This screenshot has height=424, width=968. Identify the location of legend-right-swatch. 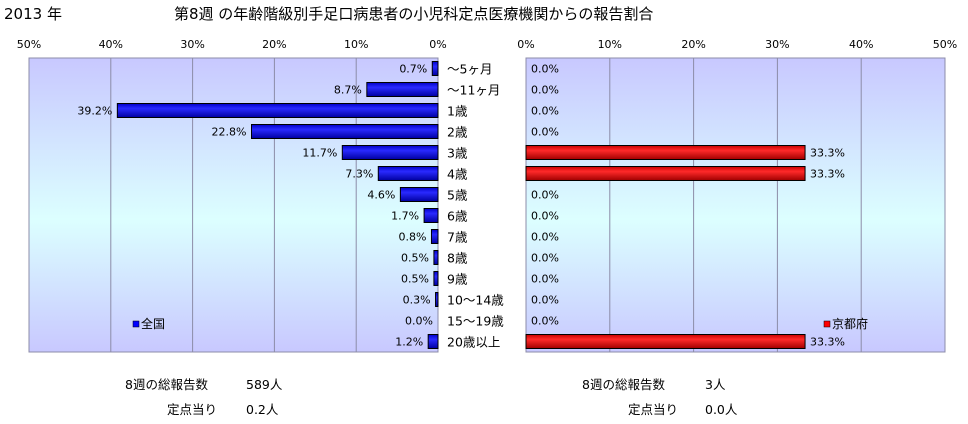
(827, 324).